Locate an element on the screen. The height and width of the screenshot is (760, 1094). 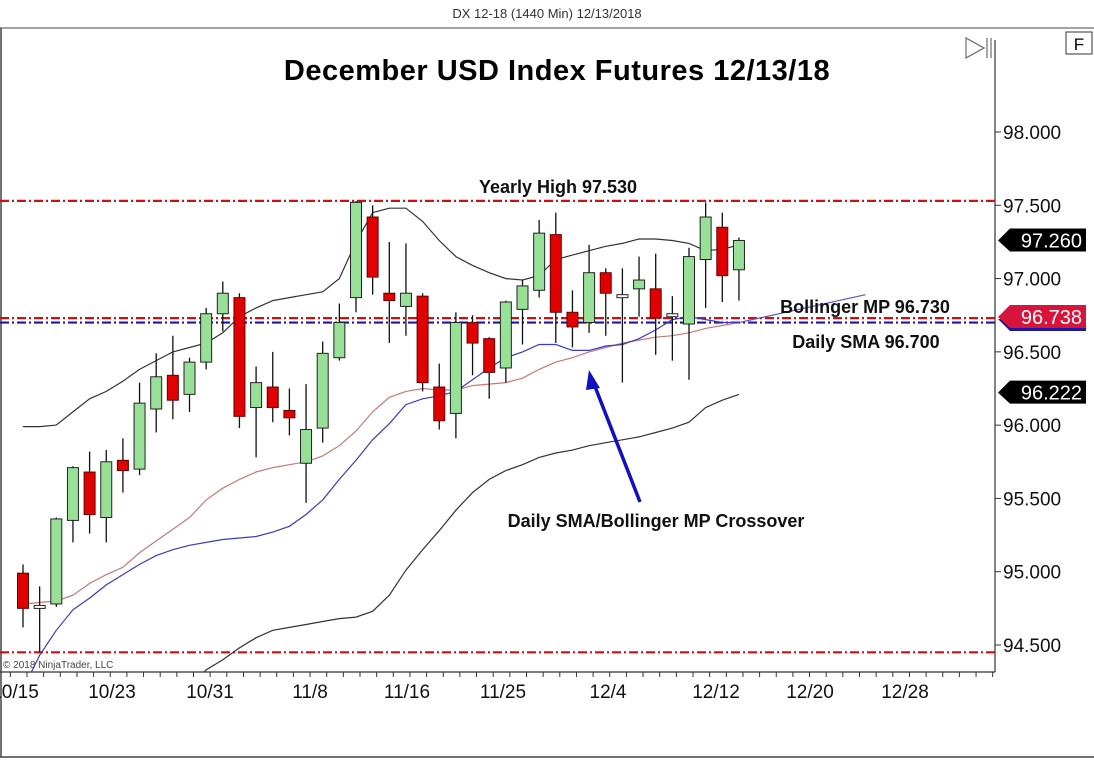
copyright: © 2018 NinjaTrader, LLC is located at coordinates (58, 665).